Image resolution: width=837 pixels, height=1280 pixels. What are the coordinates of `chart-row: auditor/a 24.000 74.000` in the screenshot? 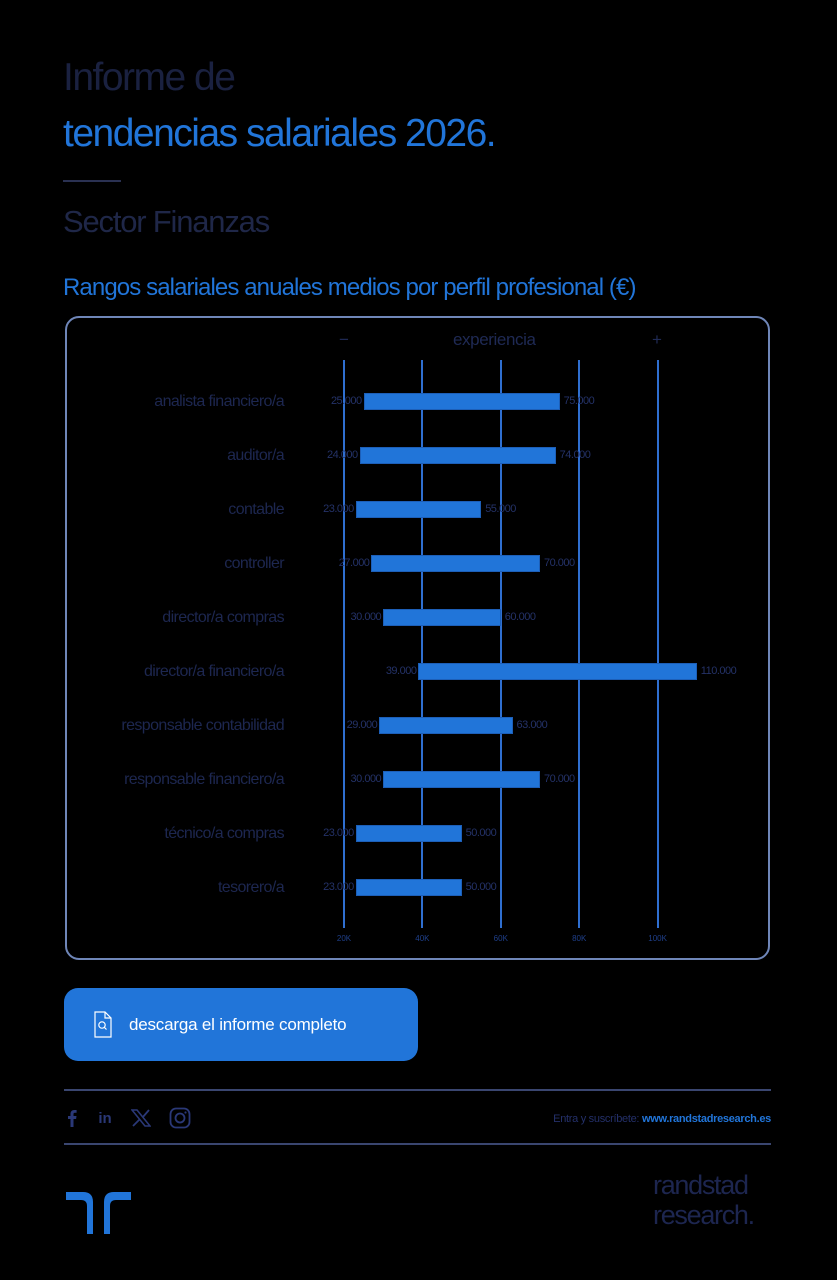 It's located at (418, 456).